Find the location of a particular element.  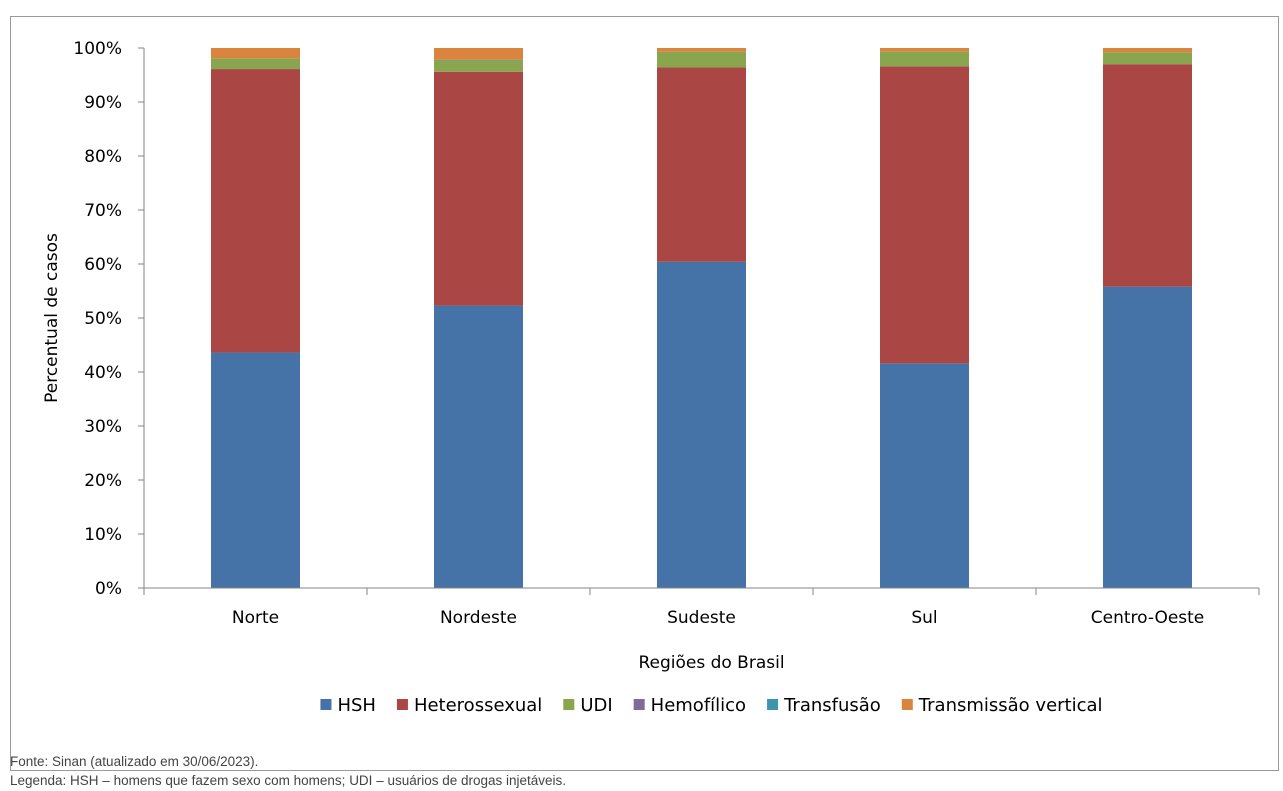

y-tick-label: 70% is located at coordinates (103, 211).